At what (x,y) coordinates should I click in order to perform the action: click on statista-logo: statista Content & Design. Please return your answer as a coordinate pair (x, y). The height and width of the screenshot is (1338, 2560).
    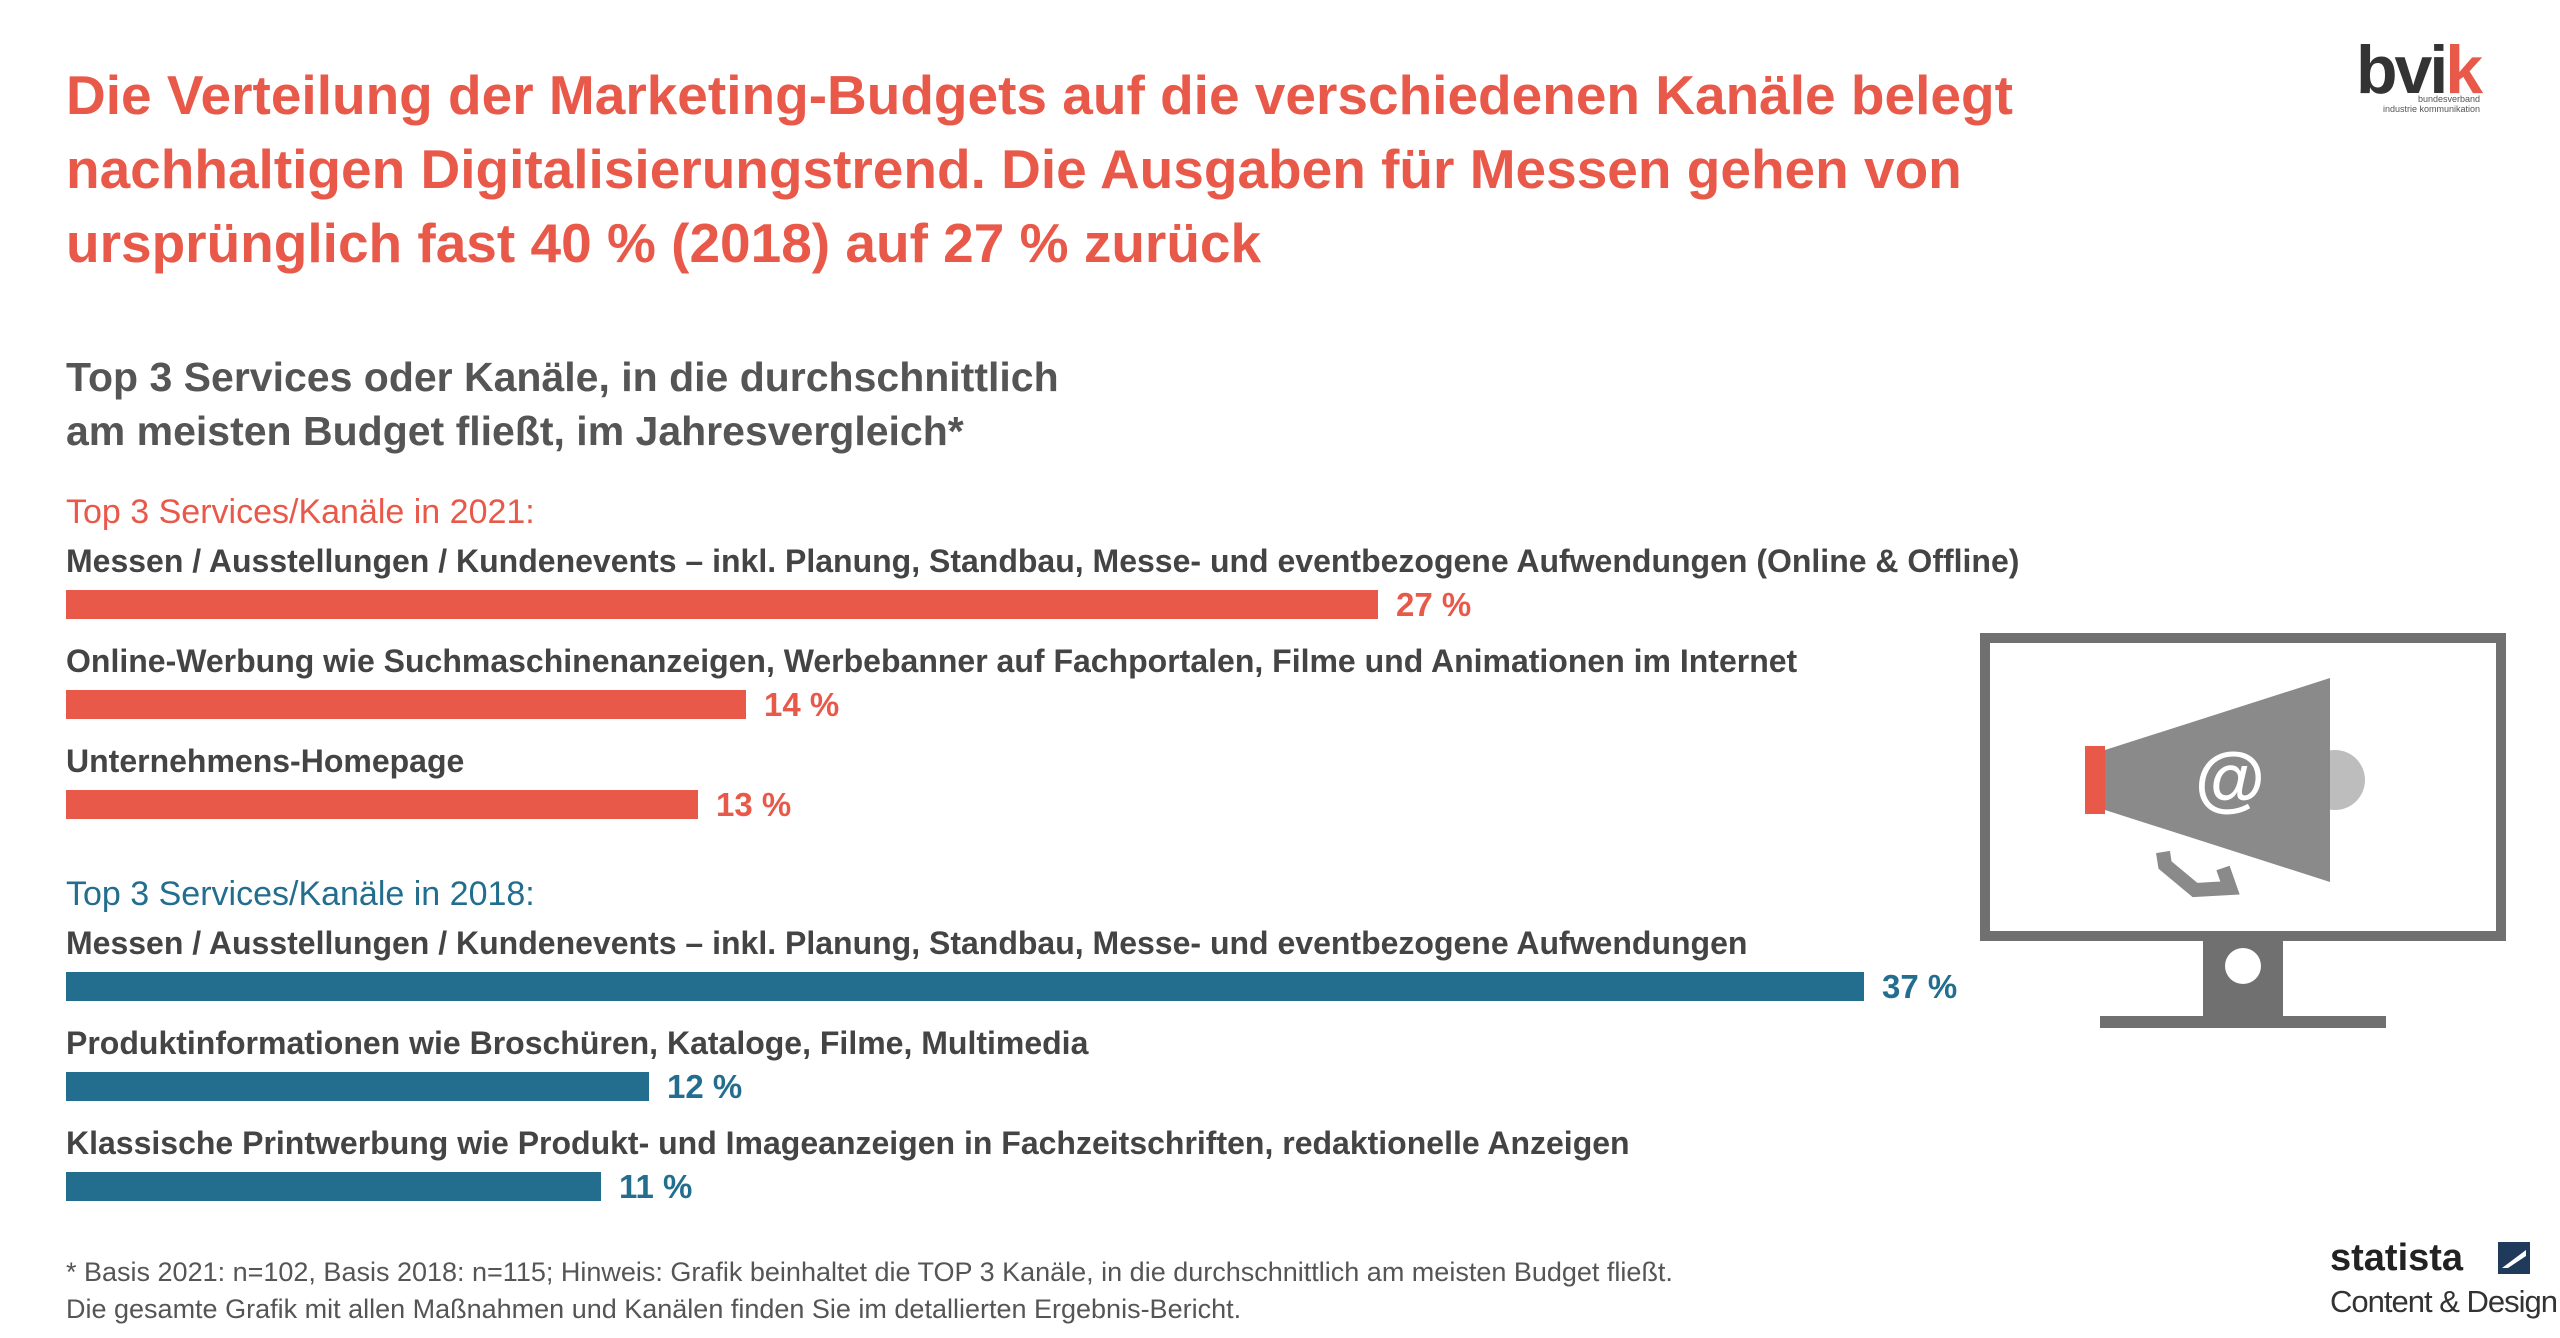
    Looking at the image, I should click on (2444, 1281).